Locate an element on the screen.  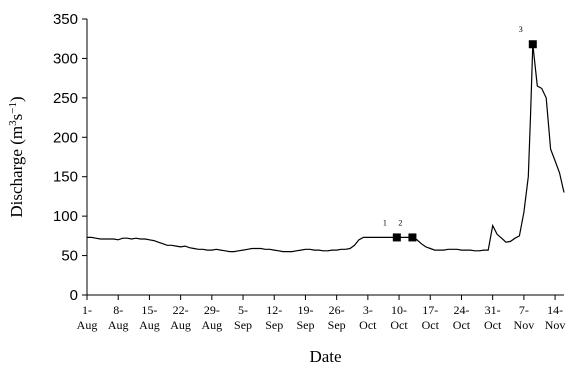
y-title-main: Discharge (m is located at coordinates (16, 172).